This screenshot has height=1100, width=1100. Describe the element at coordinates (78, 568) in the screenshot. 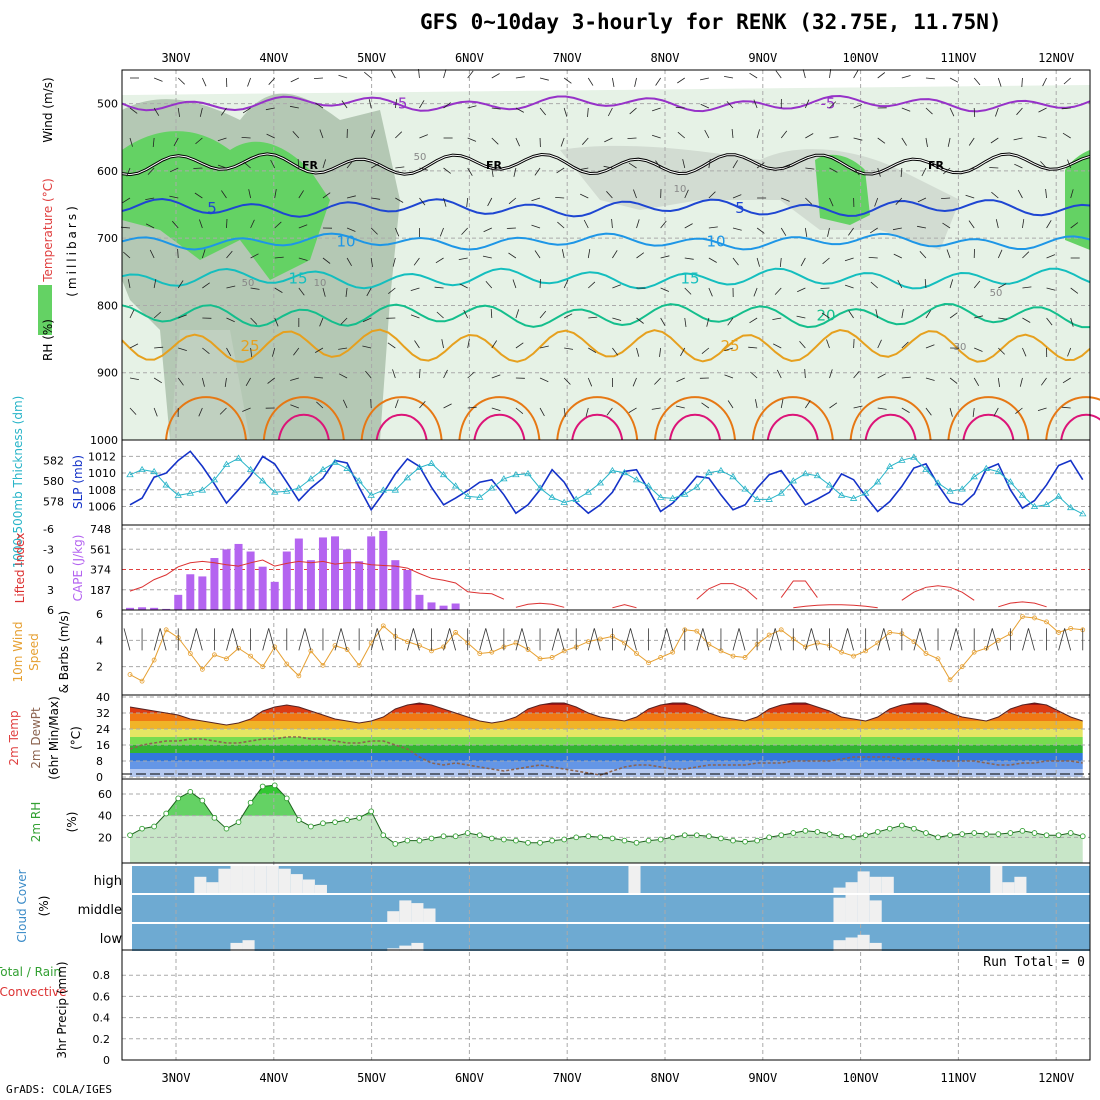

I see `cape-ylabel: CAPE (J/kg)` at that location.